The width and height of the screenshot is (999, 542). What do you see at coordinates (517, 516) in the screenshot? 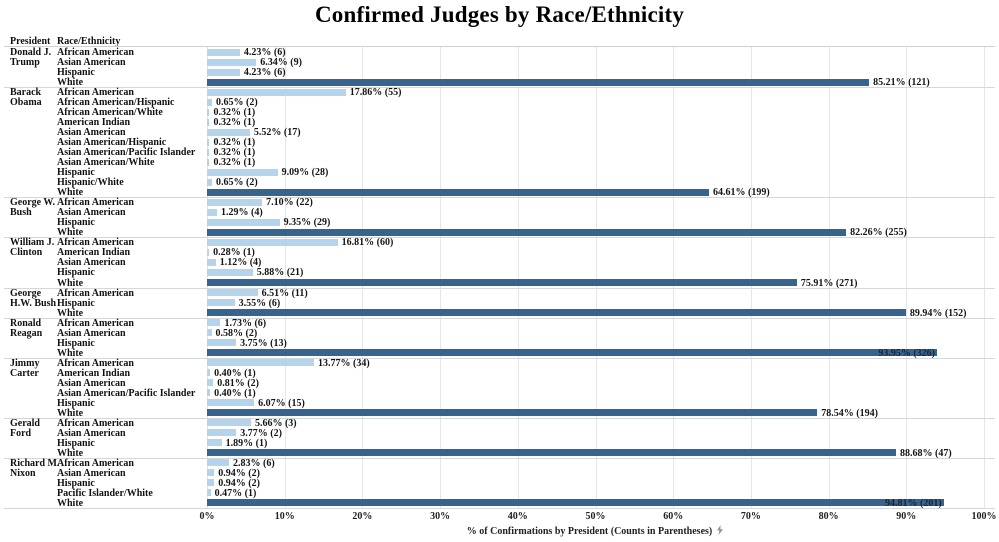
I see `axis-tick-label: 40%` at bounding box center [517, 516].